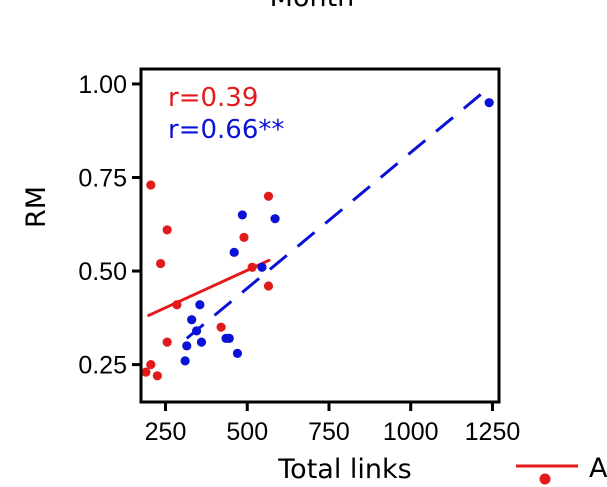  What do you see at coordinates (166, 432) in the screenshot?
I see `x-tick-label: 250` at bounding box center [166, 432].